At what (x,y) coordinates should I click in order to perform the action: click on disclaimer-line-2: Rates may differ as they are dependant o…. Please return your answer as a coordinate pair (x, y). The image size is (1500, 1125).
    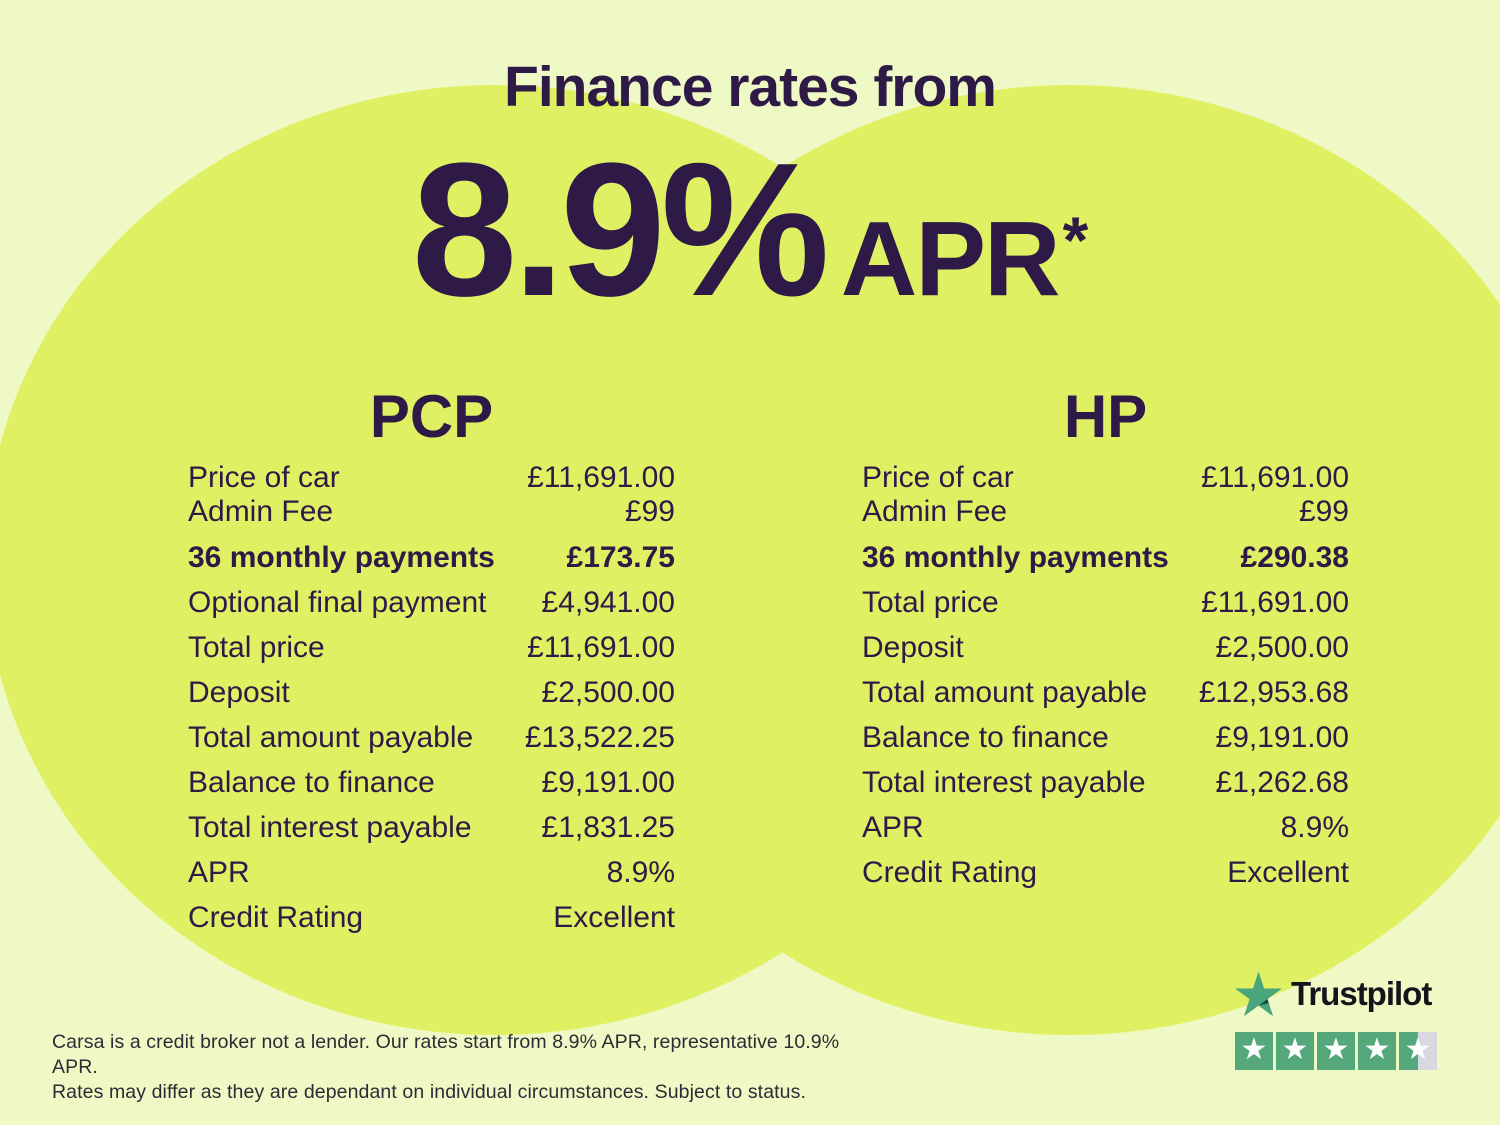
    Looking at the image, I should click on (429, 1092).